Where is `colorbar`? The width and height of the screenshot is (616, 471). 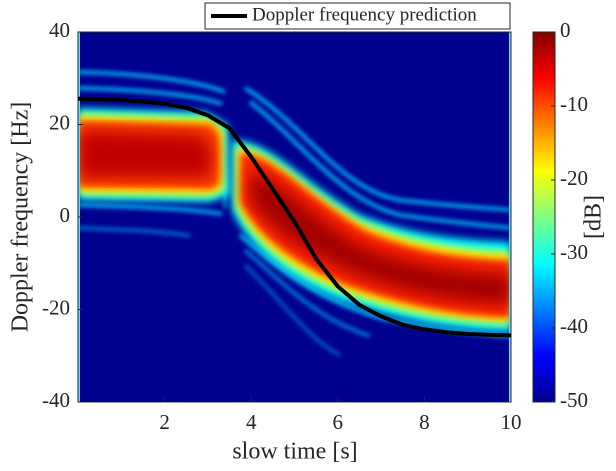
colorbar is located at coordinates (544, 217).